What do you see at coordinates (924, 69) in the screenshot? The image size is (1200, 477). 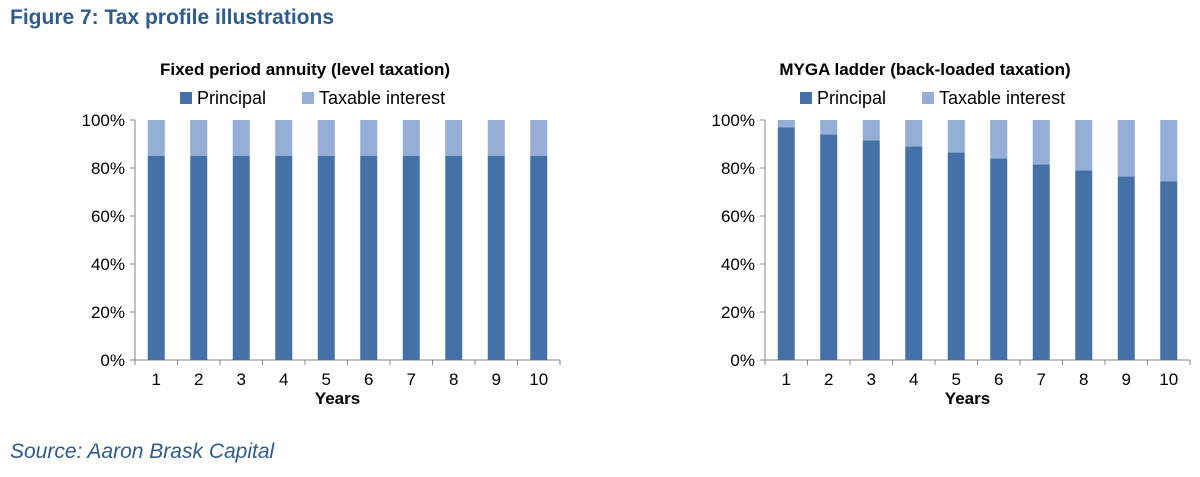 I see `chart-title: MYGA ladder (back-loaded taxation)` at bounding box center [924, 69].